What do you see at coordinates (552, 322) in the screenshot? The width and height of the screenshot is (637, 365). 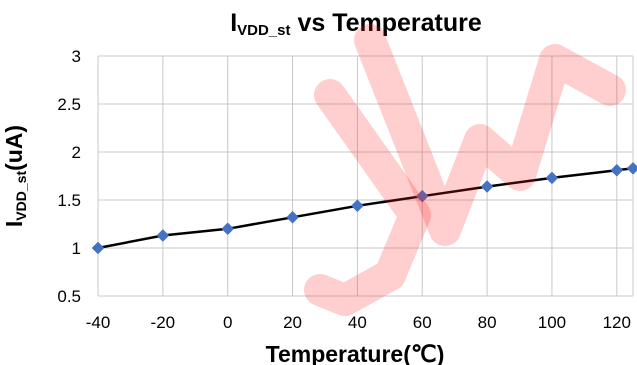 I see `x-tick-label: 100` at bounding box center [552, 322].